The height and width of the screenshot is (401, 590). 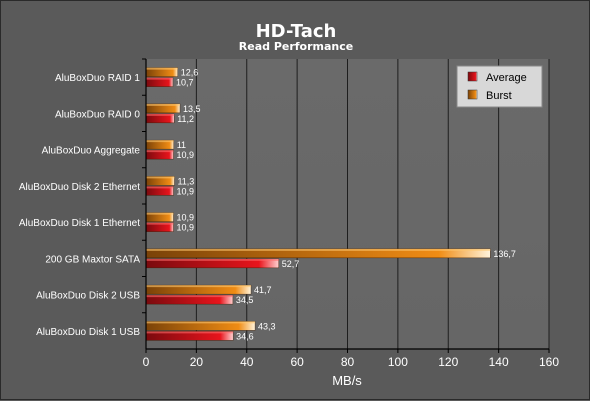 What do you see at coordinates (296, 46) in the screenshot?
I see `chart-subtitle: Read Performance` at bounding box center [296, 46].